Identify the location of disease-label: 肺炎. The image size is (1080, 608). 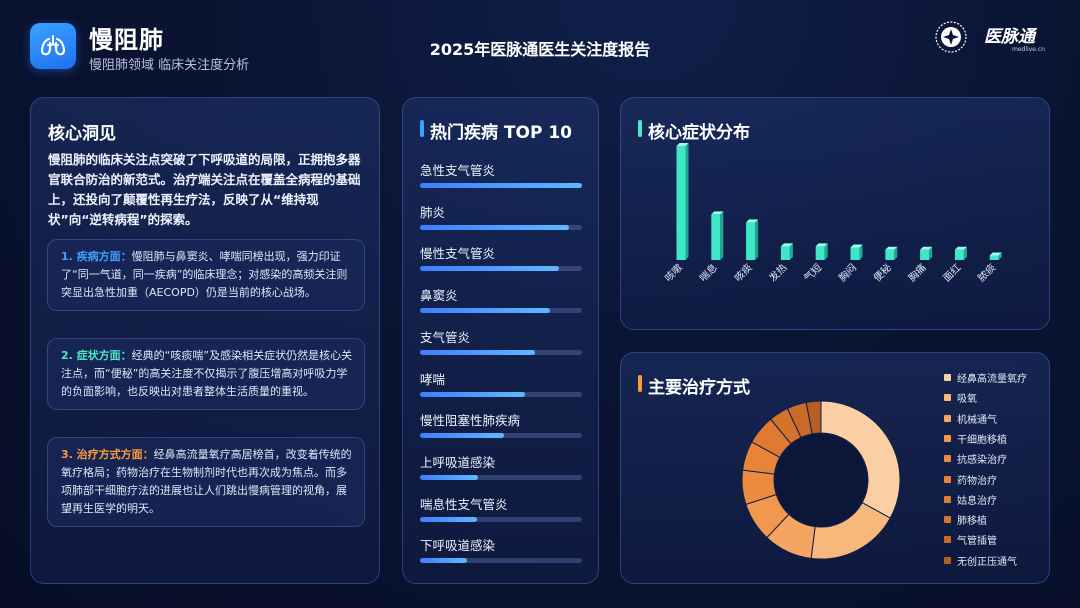
(433, 212).